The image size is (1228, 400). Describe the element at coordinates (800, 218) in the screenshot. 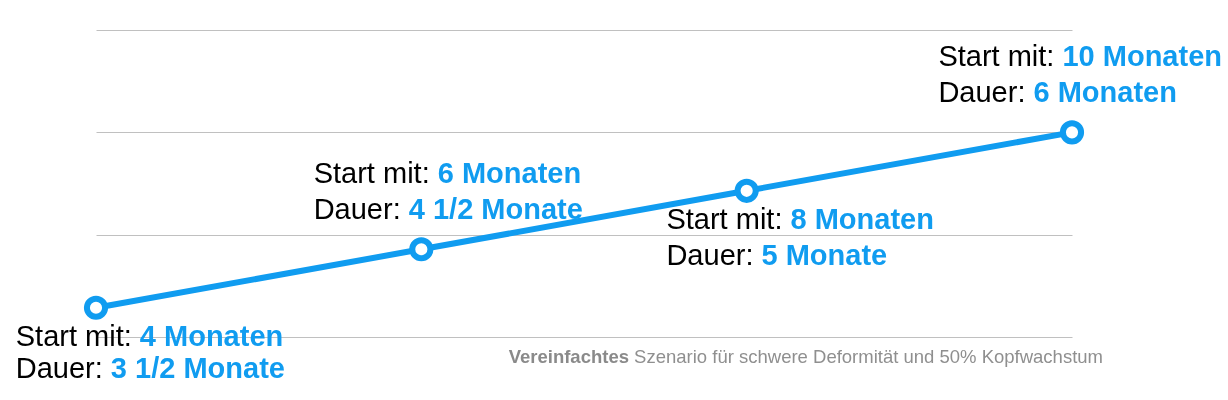

I see `data-label: Start mit: 8 Monaten` at that location.